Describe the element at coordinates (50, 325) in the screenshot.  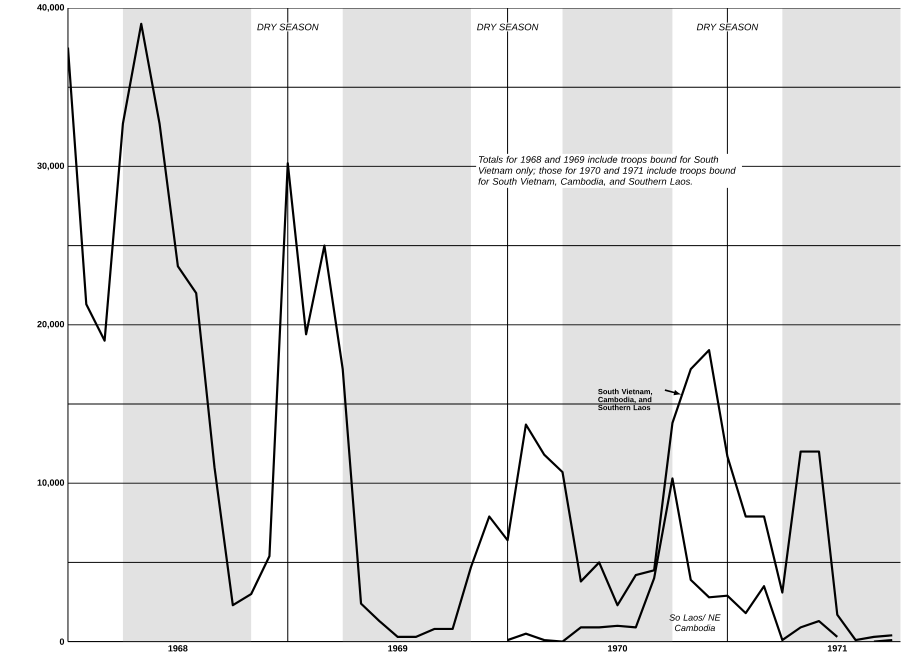
I see `y-tick-label: 20,000` at that location.